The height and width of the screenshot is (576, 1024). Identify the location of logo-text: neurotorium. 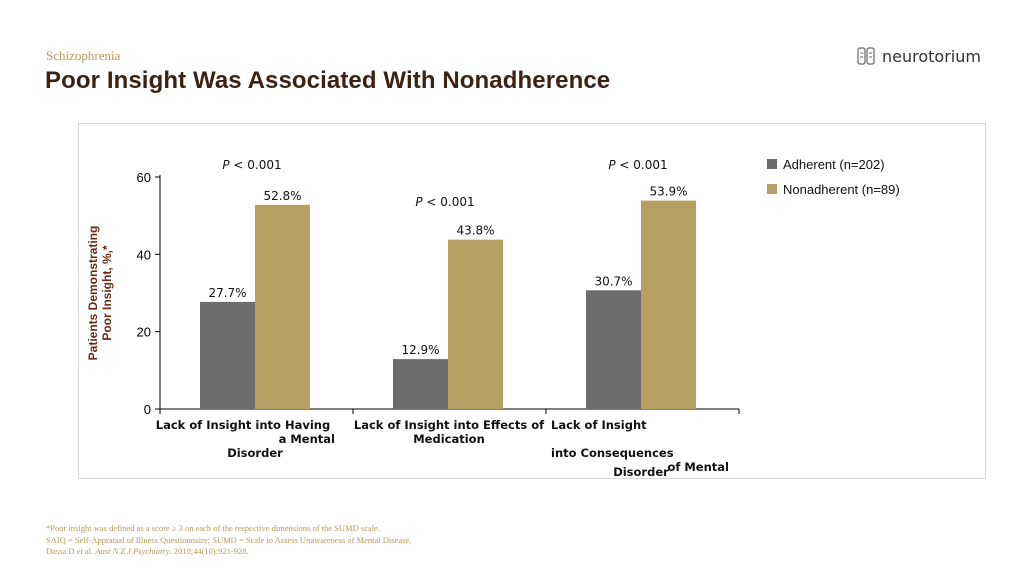
(931, 56).